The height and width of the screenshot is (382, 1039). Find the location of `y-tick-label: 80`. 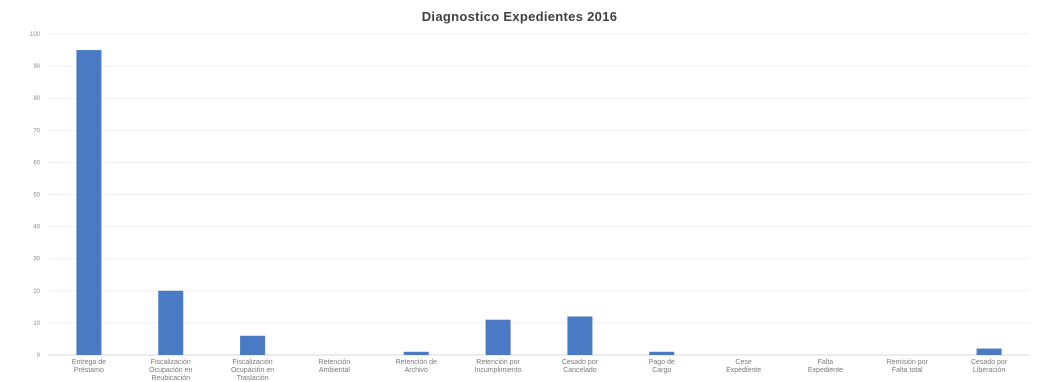

y-tick-label: 80 is located at coordinates (36, 99).